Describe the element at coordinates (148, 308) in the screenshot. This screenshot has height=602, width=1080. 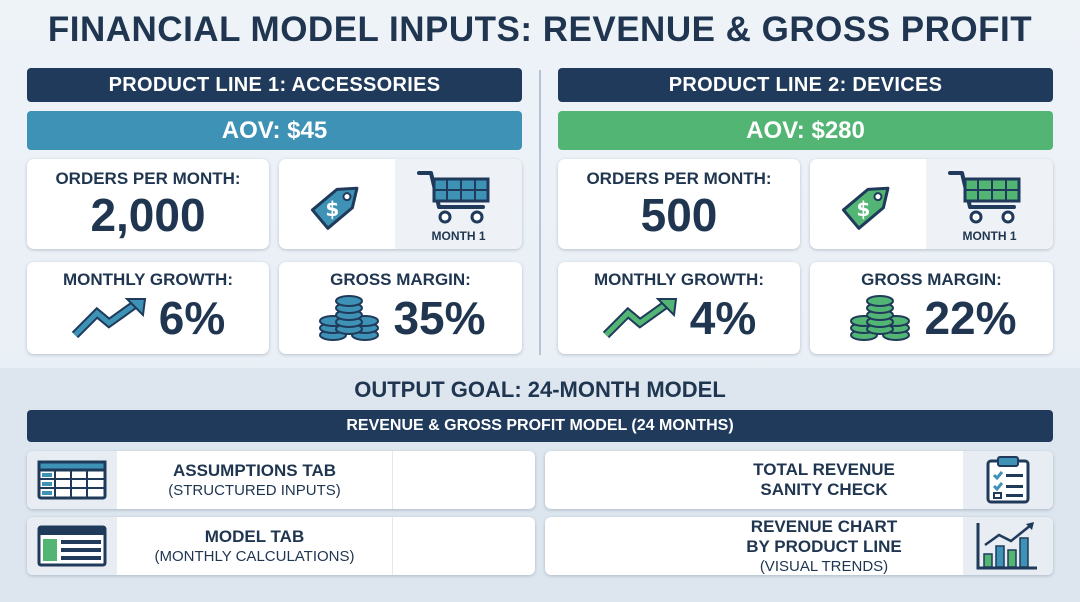
I see `growth-card: MONTHLY GROWTH: 6%` at that location.